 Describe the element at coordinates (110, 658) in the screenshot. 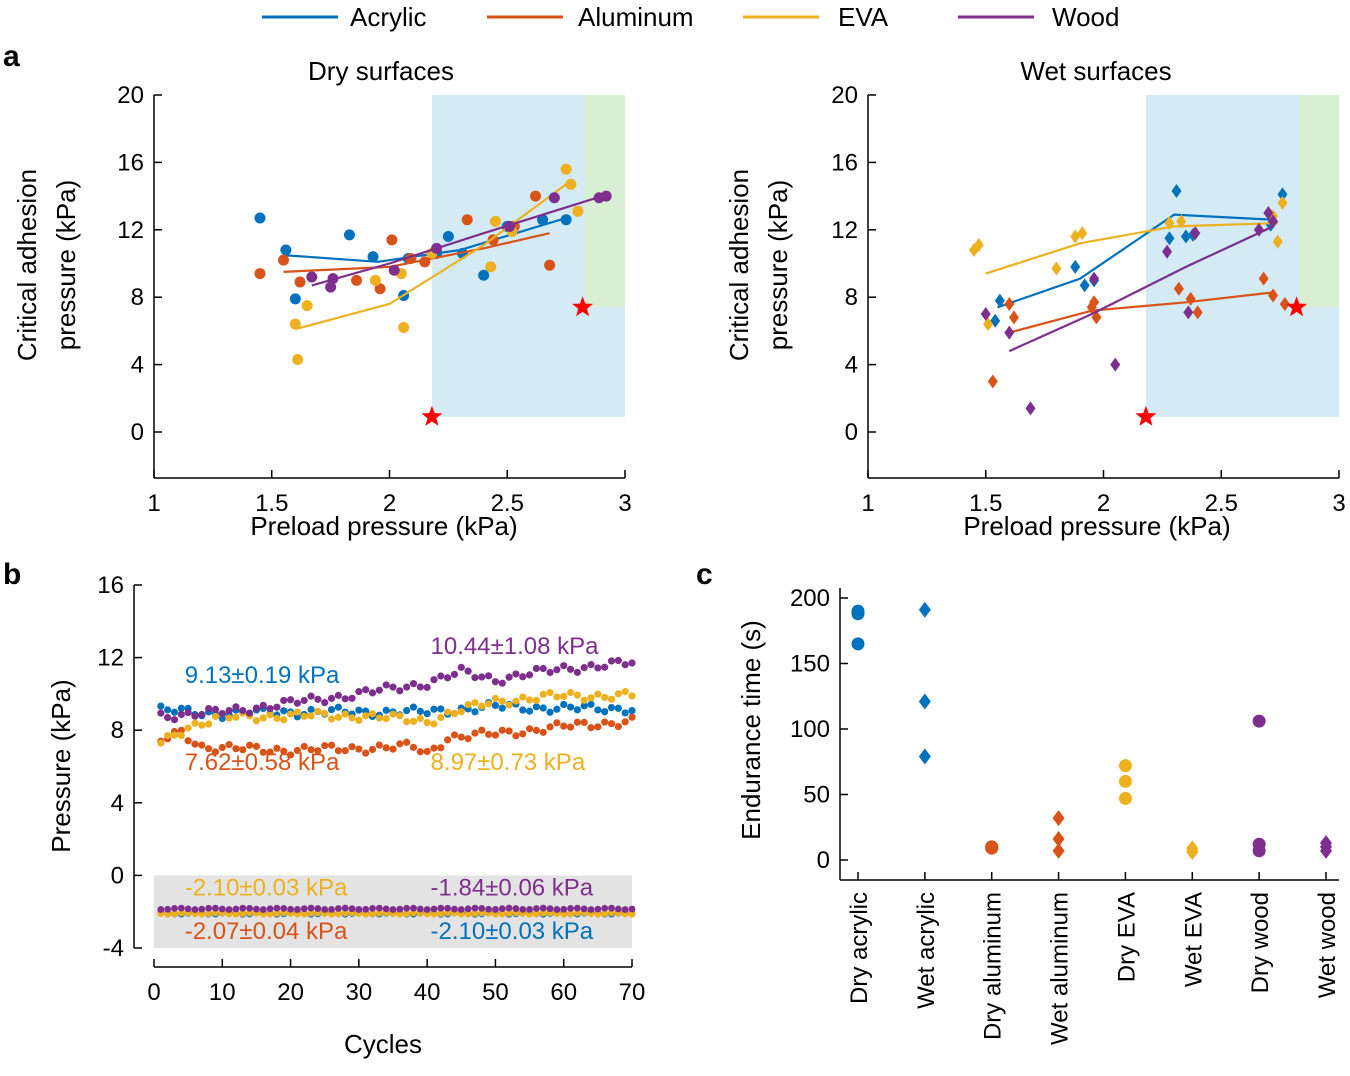

I see `y-tick-label: 12` at that location.